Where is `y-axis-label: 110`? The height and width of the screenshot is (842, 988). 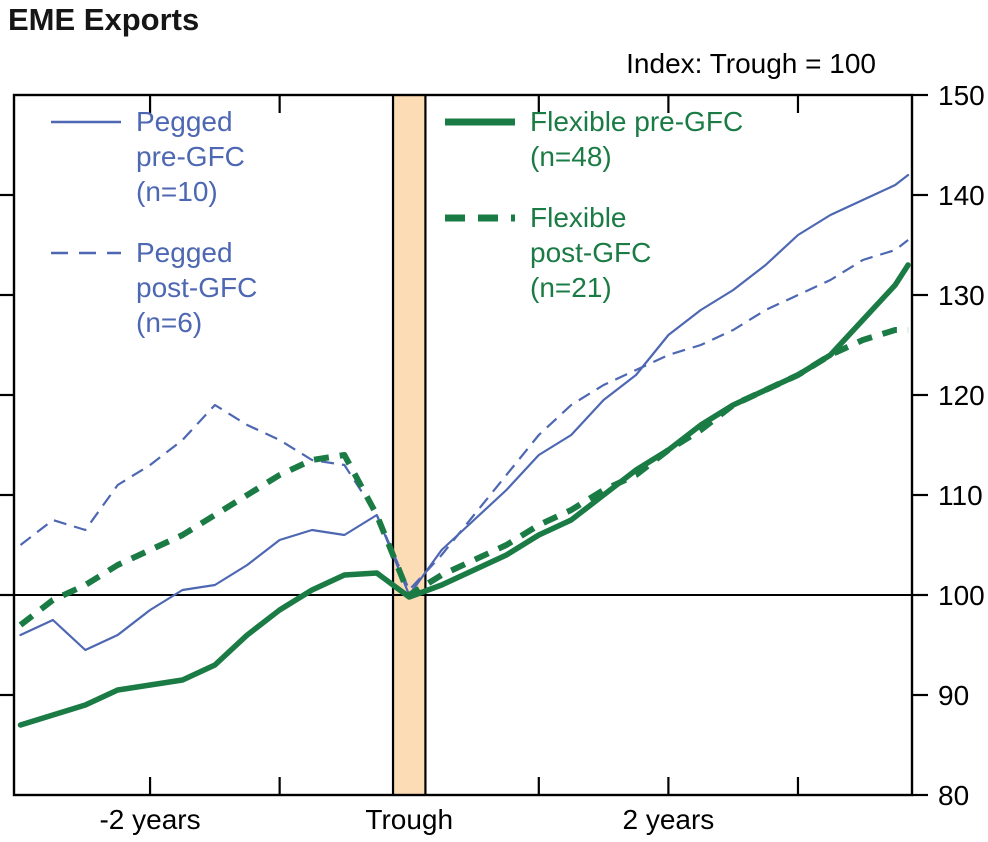 y-axis-label: 110 is located at coordinates (960, 495).